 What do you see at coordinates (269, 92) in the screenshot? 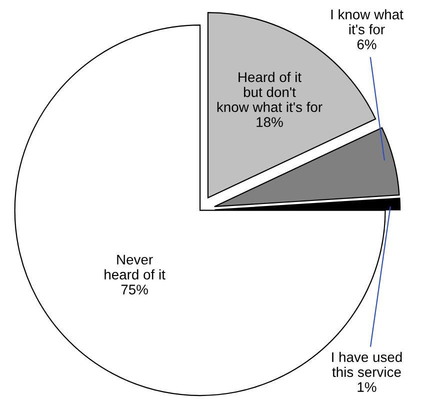
I see `slice-label: Heard of it but don't know what it's for` at bounding box center [269, 92].